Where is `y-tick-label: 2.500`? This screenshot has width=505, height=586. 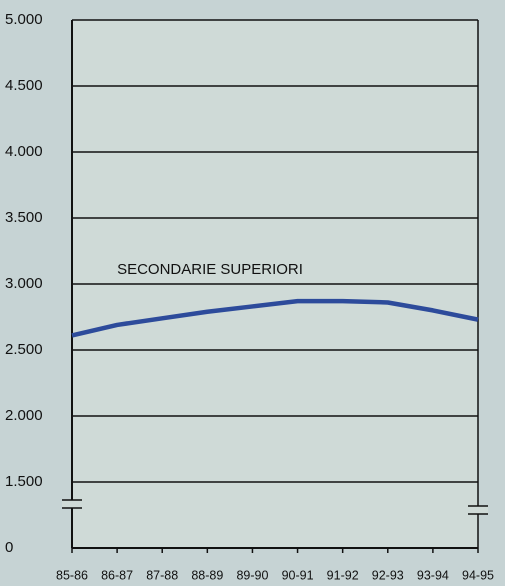 y-tick-label: 2.500 is located at coordinates (24, 349).